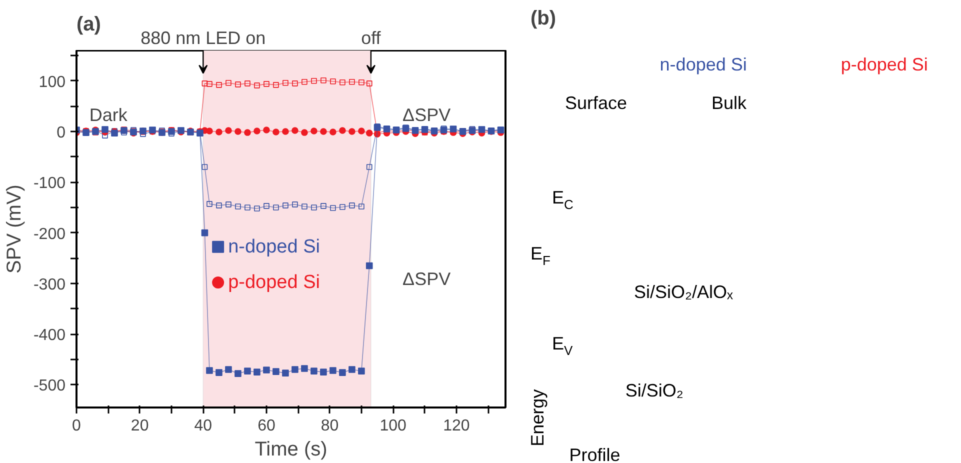 The width and height of the screenshot is (961, 463). Describe the element at coordinates (77, 426) in the screenshot. I see `x-tick-label: 0` at that location.